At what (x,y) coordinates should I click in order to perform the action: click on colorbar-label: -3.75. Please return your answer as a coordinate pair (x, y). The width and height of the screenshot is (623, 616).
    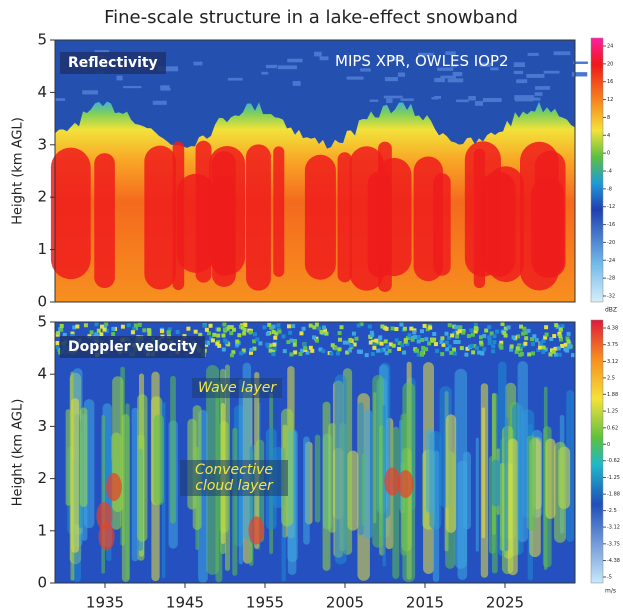
    Looking at the image, I should click on (613, 544).